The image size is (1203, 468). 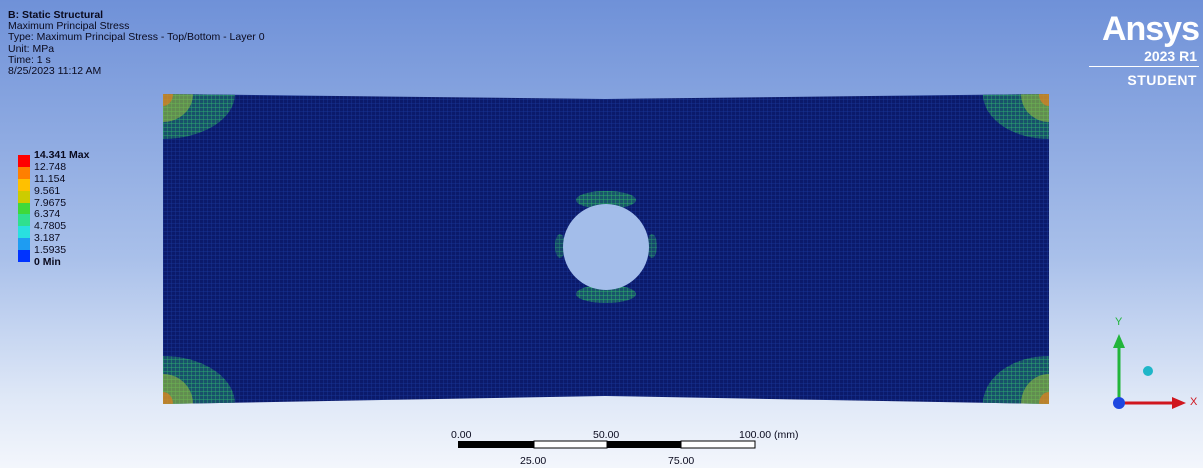 I want to click on center-hole, so click(x=606, y=247).